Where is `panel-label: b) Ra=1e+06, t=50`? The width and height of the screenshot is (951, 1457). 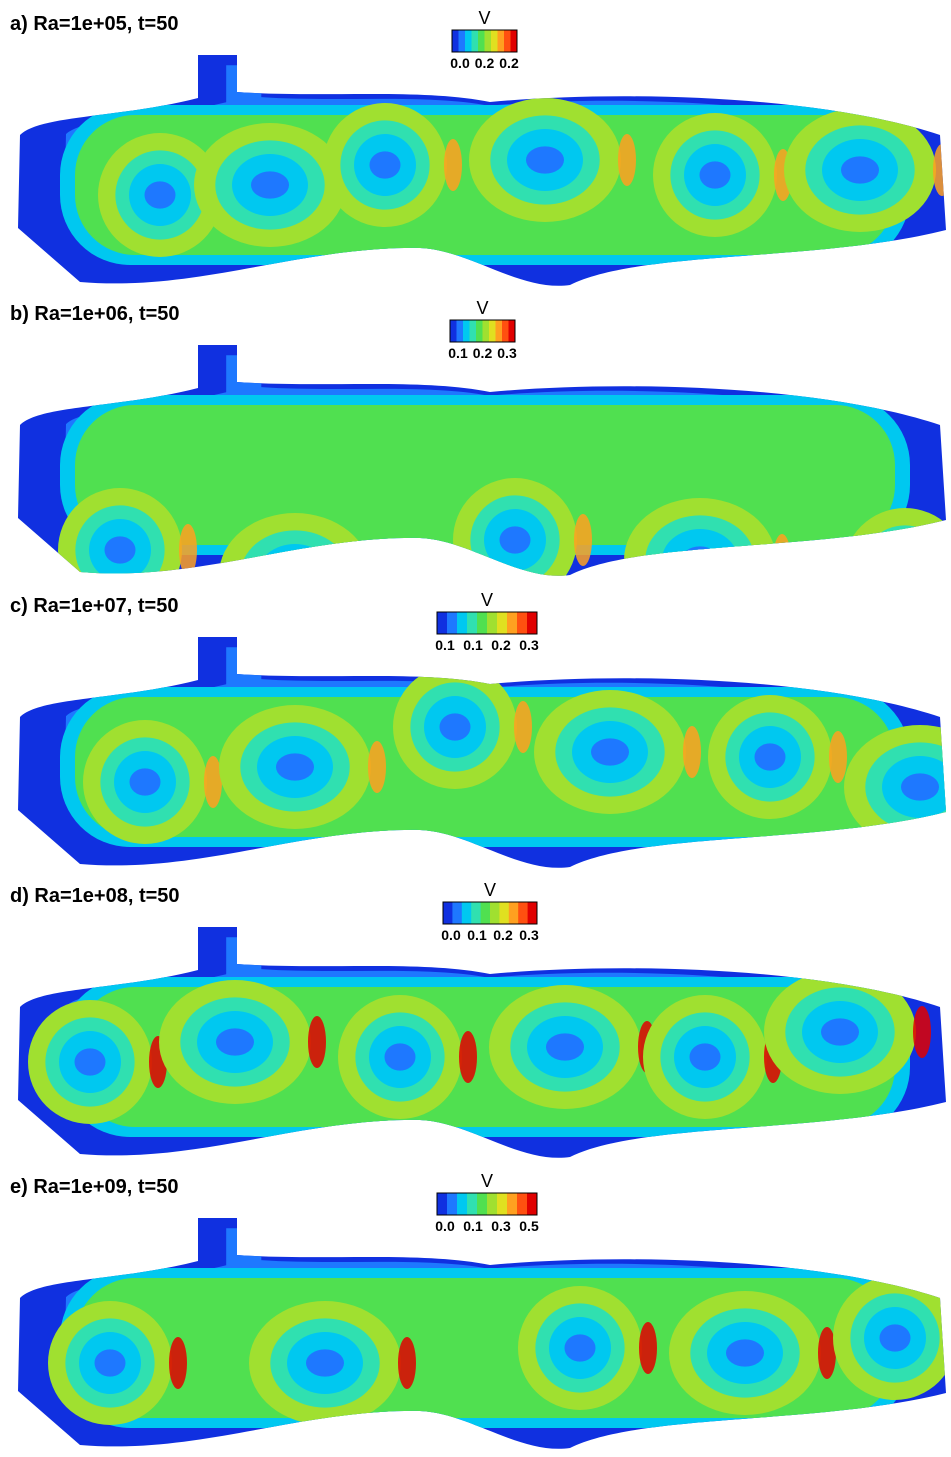
panel-label: b) Ra=1e+06, t=50 is located at coordinates (95, 314).